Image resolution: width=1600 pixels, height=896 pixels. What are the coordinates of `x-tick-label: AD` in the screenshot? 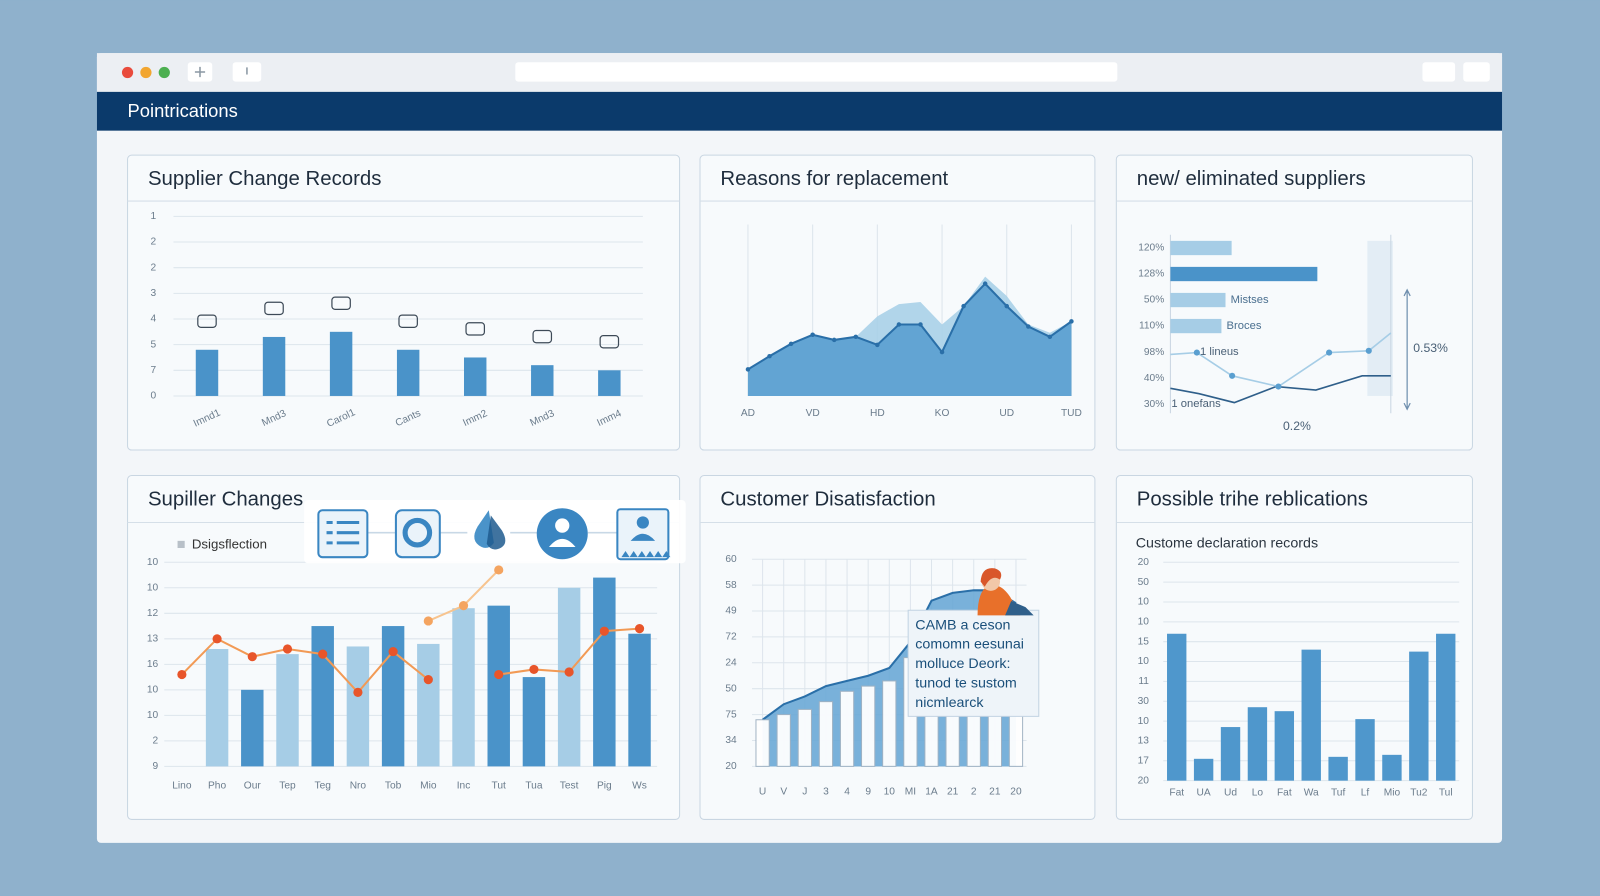 It's located at (748, 413).